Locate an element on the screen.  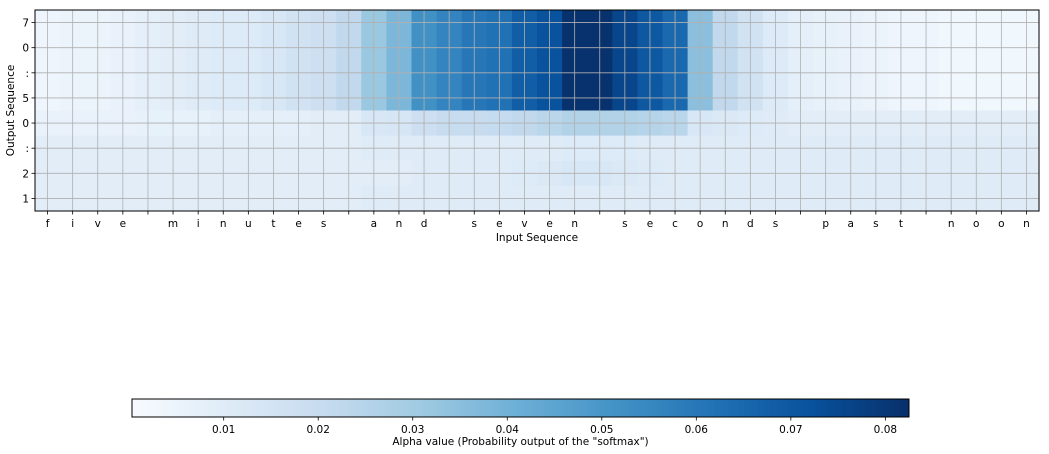
colorbar-tick-label: 0.04 is located at coordinates (508, 430).